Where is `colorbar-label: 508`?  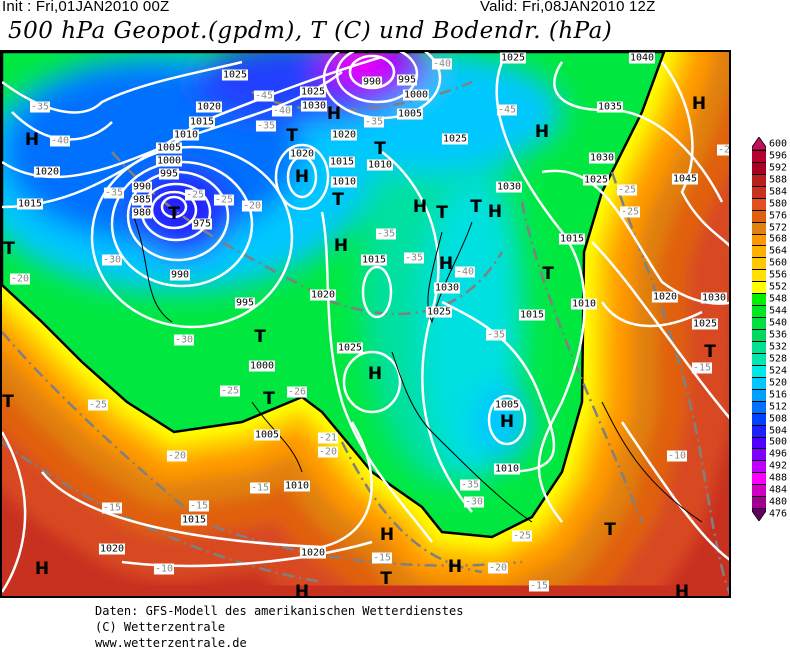 colorbar-label: 508 is located at coordinates (778, 419).